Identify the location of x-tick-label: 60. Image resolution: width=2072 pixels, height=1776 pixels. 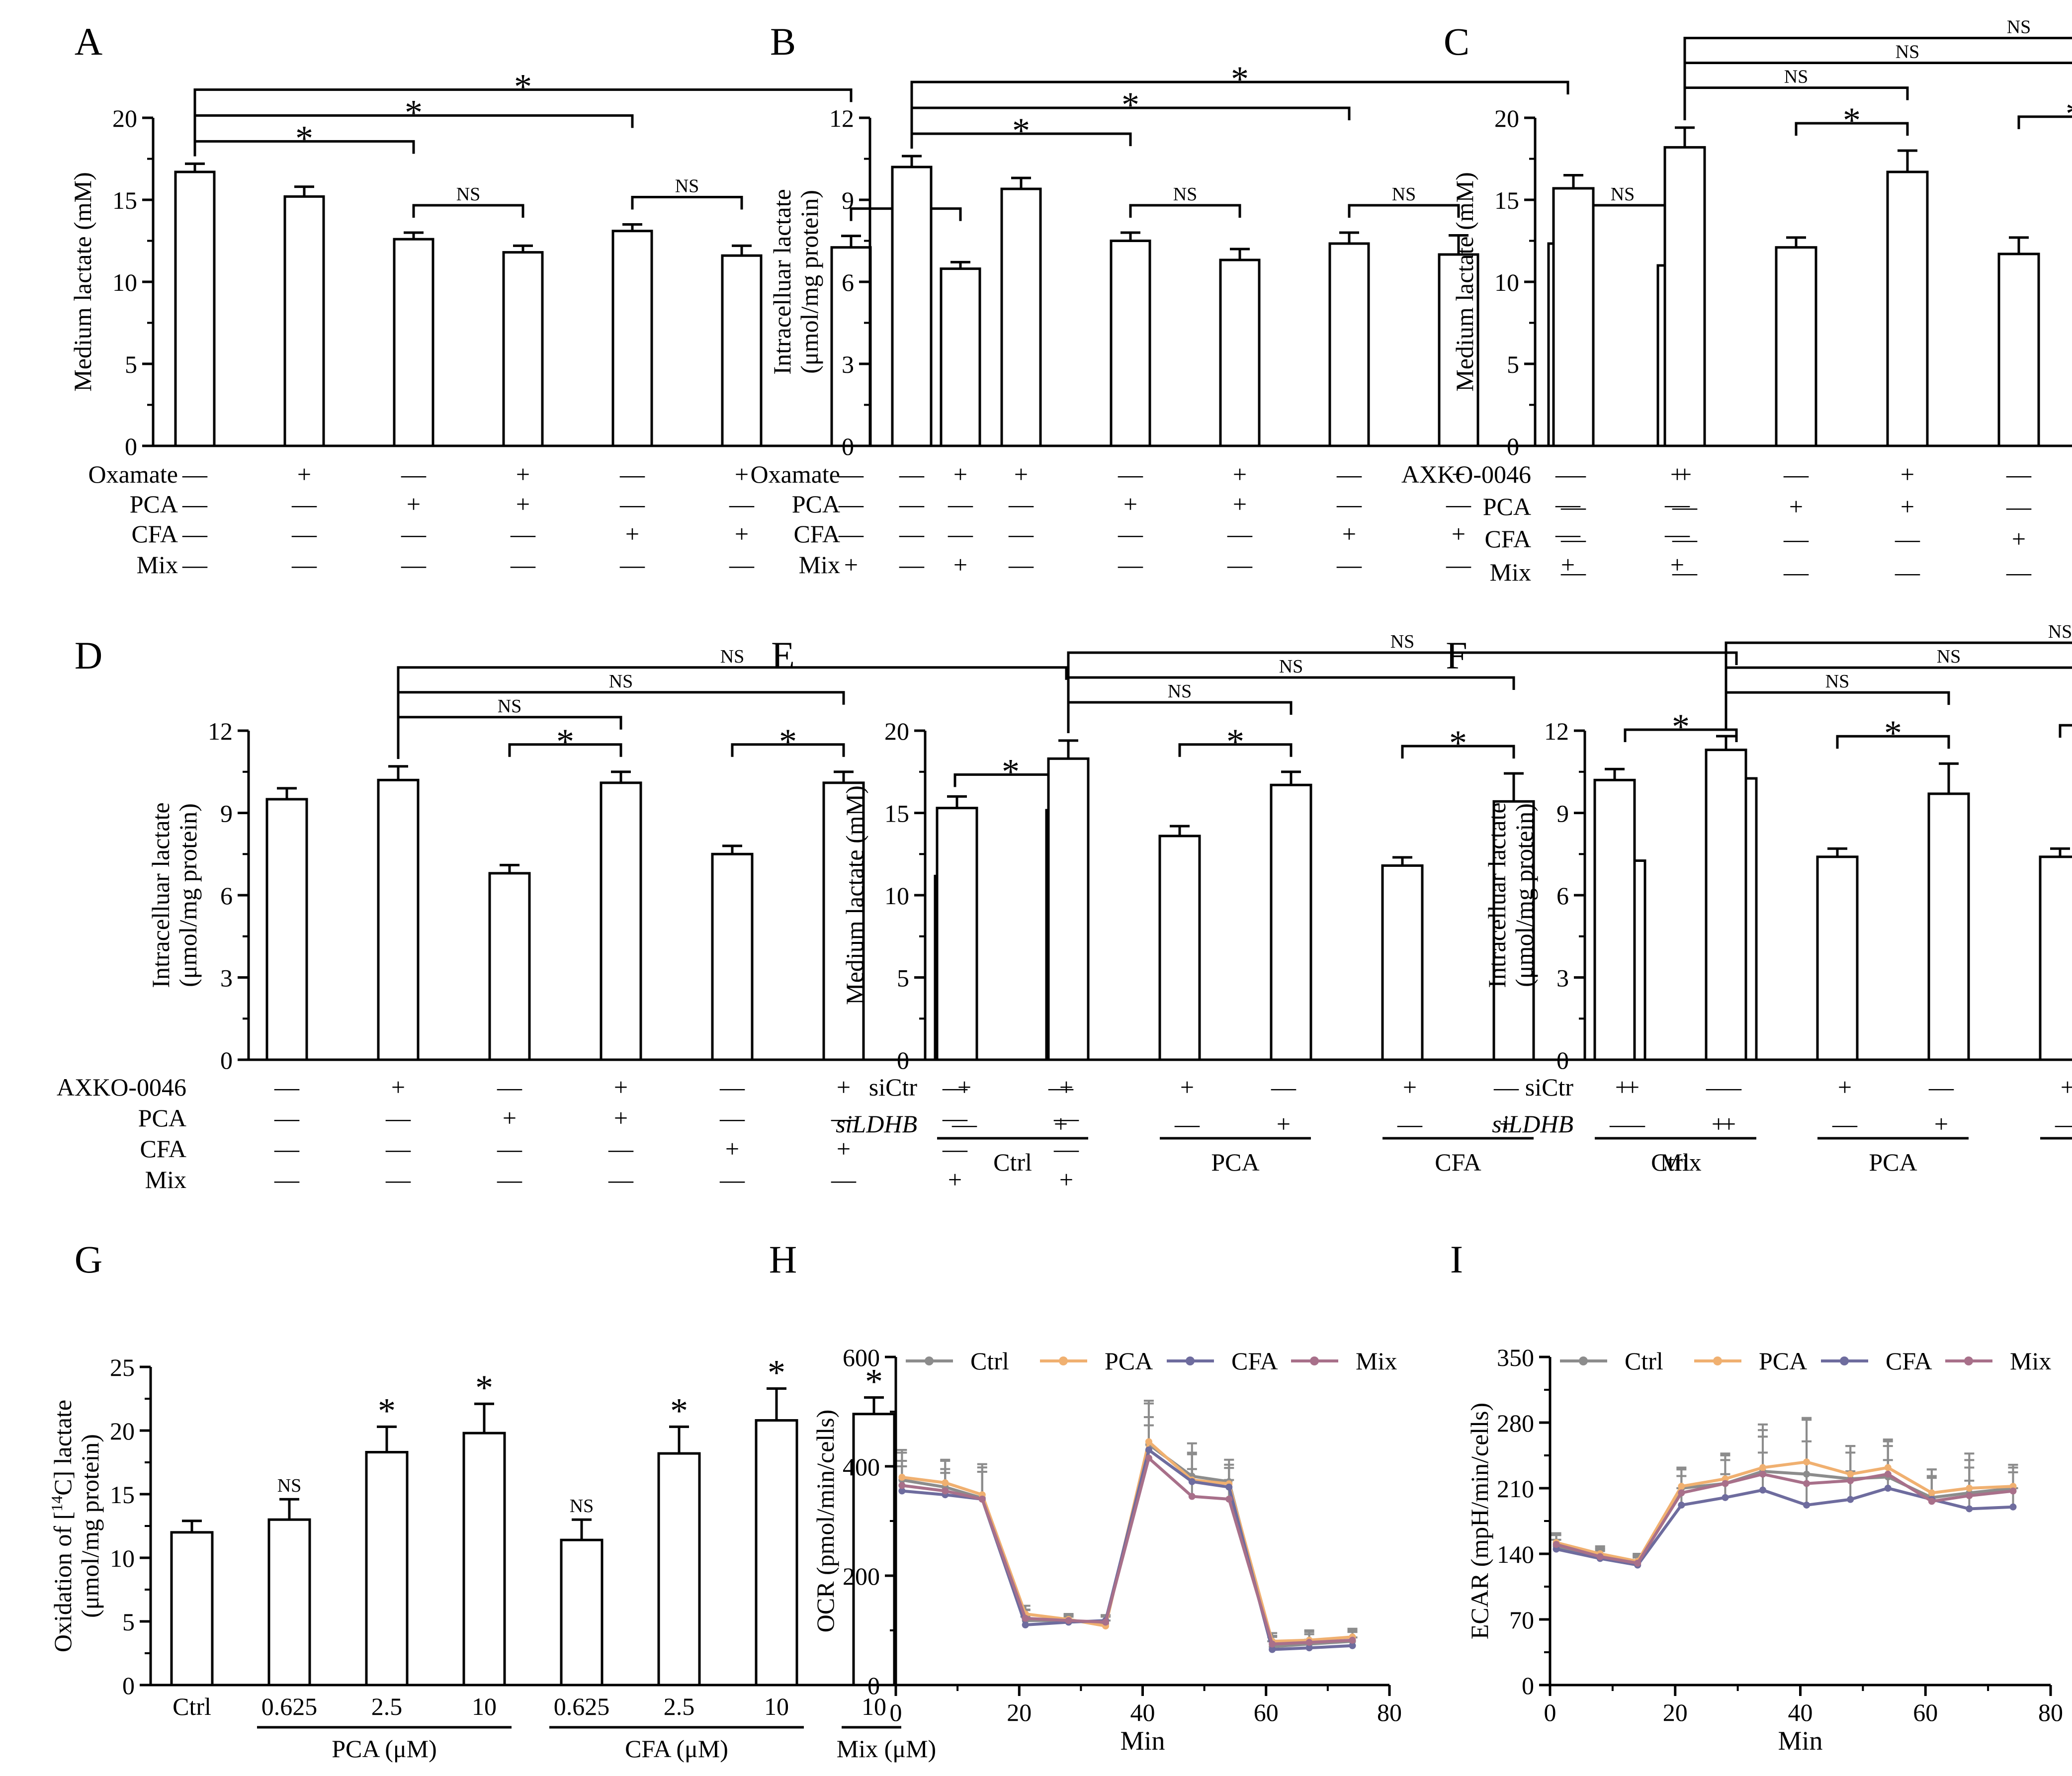
(1926, 1712).